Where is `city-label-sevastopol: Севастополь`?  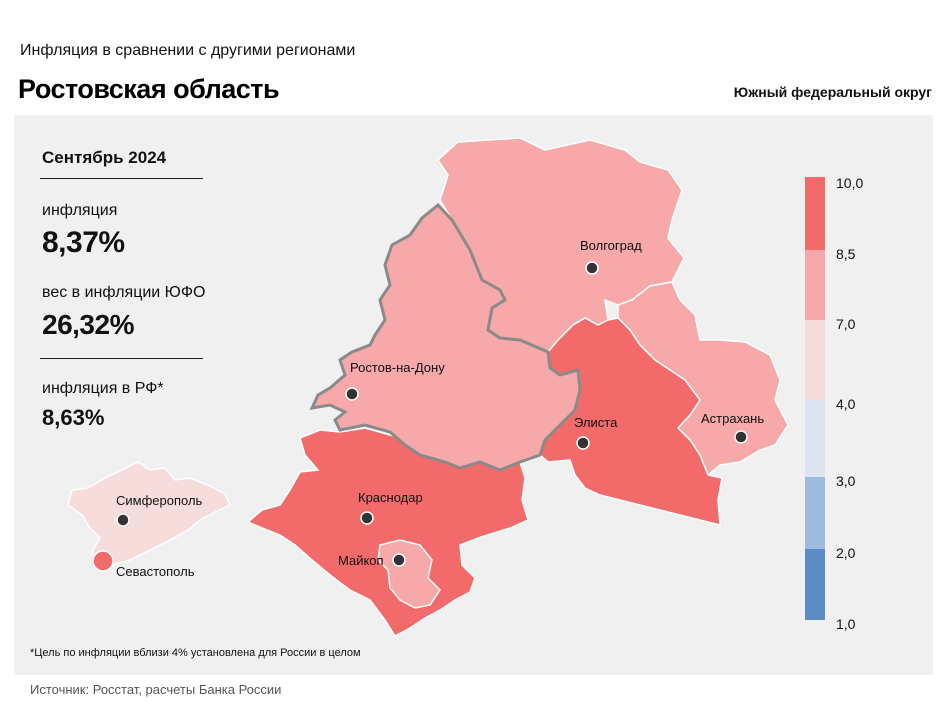 city-label-sevastopol: Севастополь is located at coordinates (155, 571).